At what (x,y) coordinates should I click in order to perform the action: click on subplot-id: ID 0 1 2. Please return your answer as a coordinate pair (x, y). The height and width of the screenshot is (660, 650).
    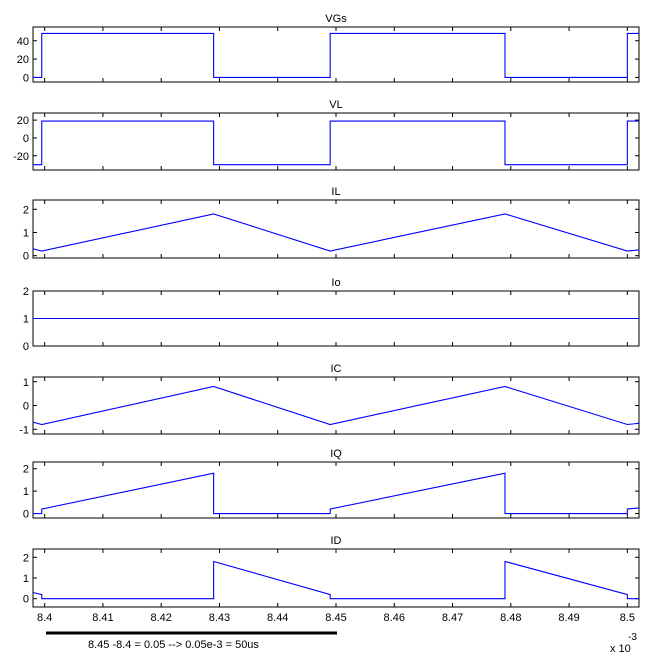
    Looking at the image, I should click on (331, 571).